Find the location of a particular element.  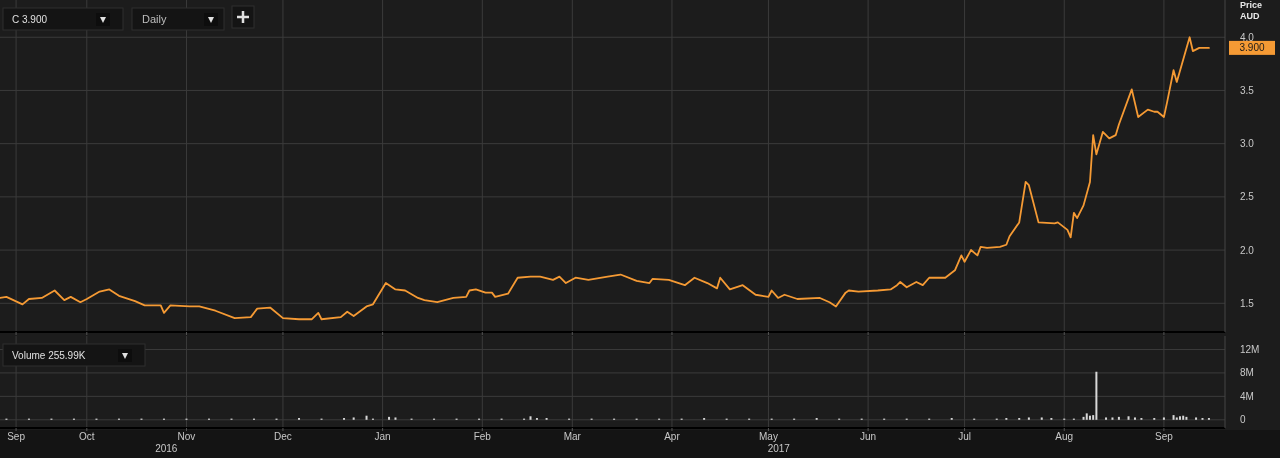

y-tick-label: 3.5 is located at coordinates (1247, 90).